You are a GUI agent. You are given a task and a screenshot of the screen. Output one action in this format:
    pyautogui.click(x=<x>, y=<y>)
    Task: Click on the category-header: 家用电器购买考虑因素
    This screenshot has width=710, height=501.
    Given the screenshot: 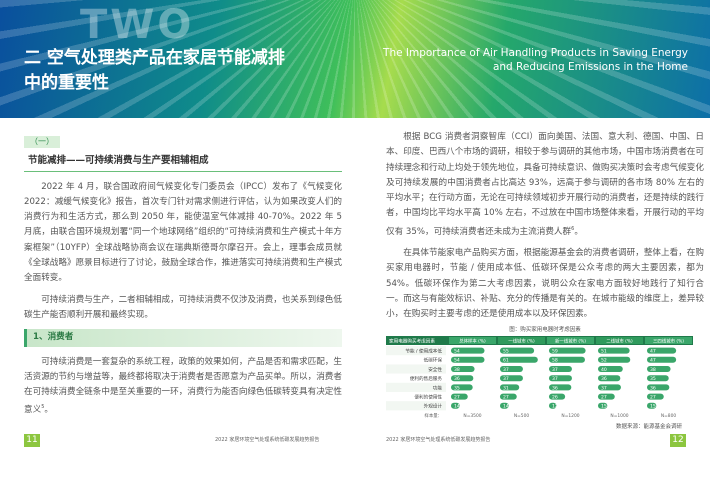 What is the action you would take?
    pyautogui.click(x=412, y=341)
    